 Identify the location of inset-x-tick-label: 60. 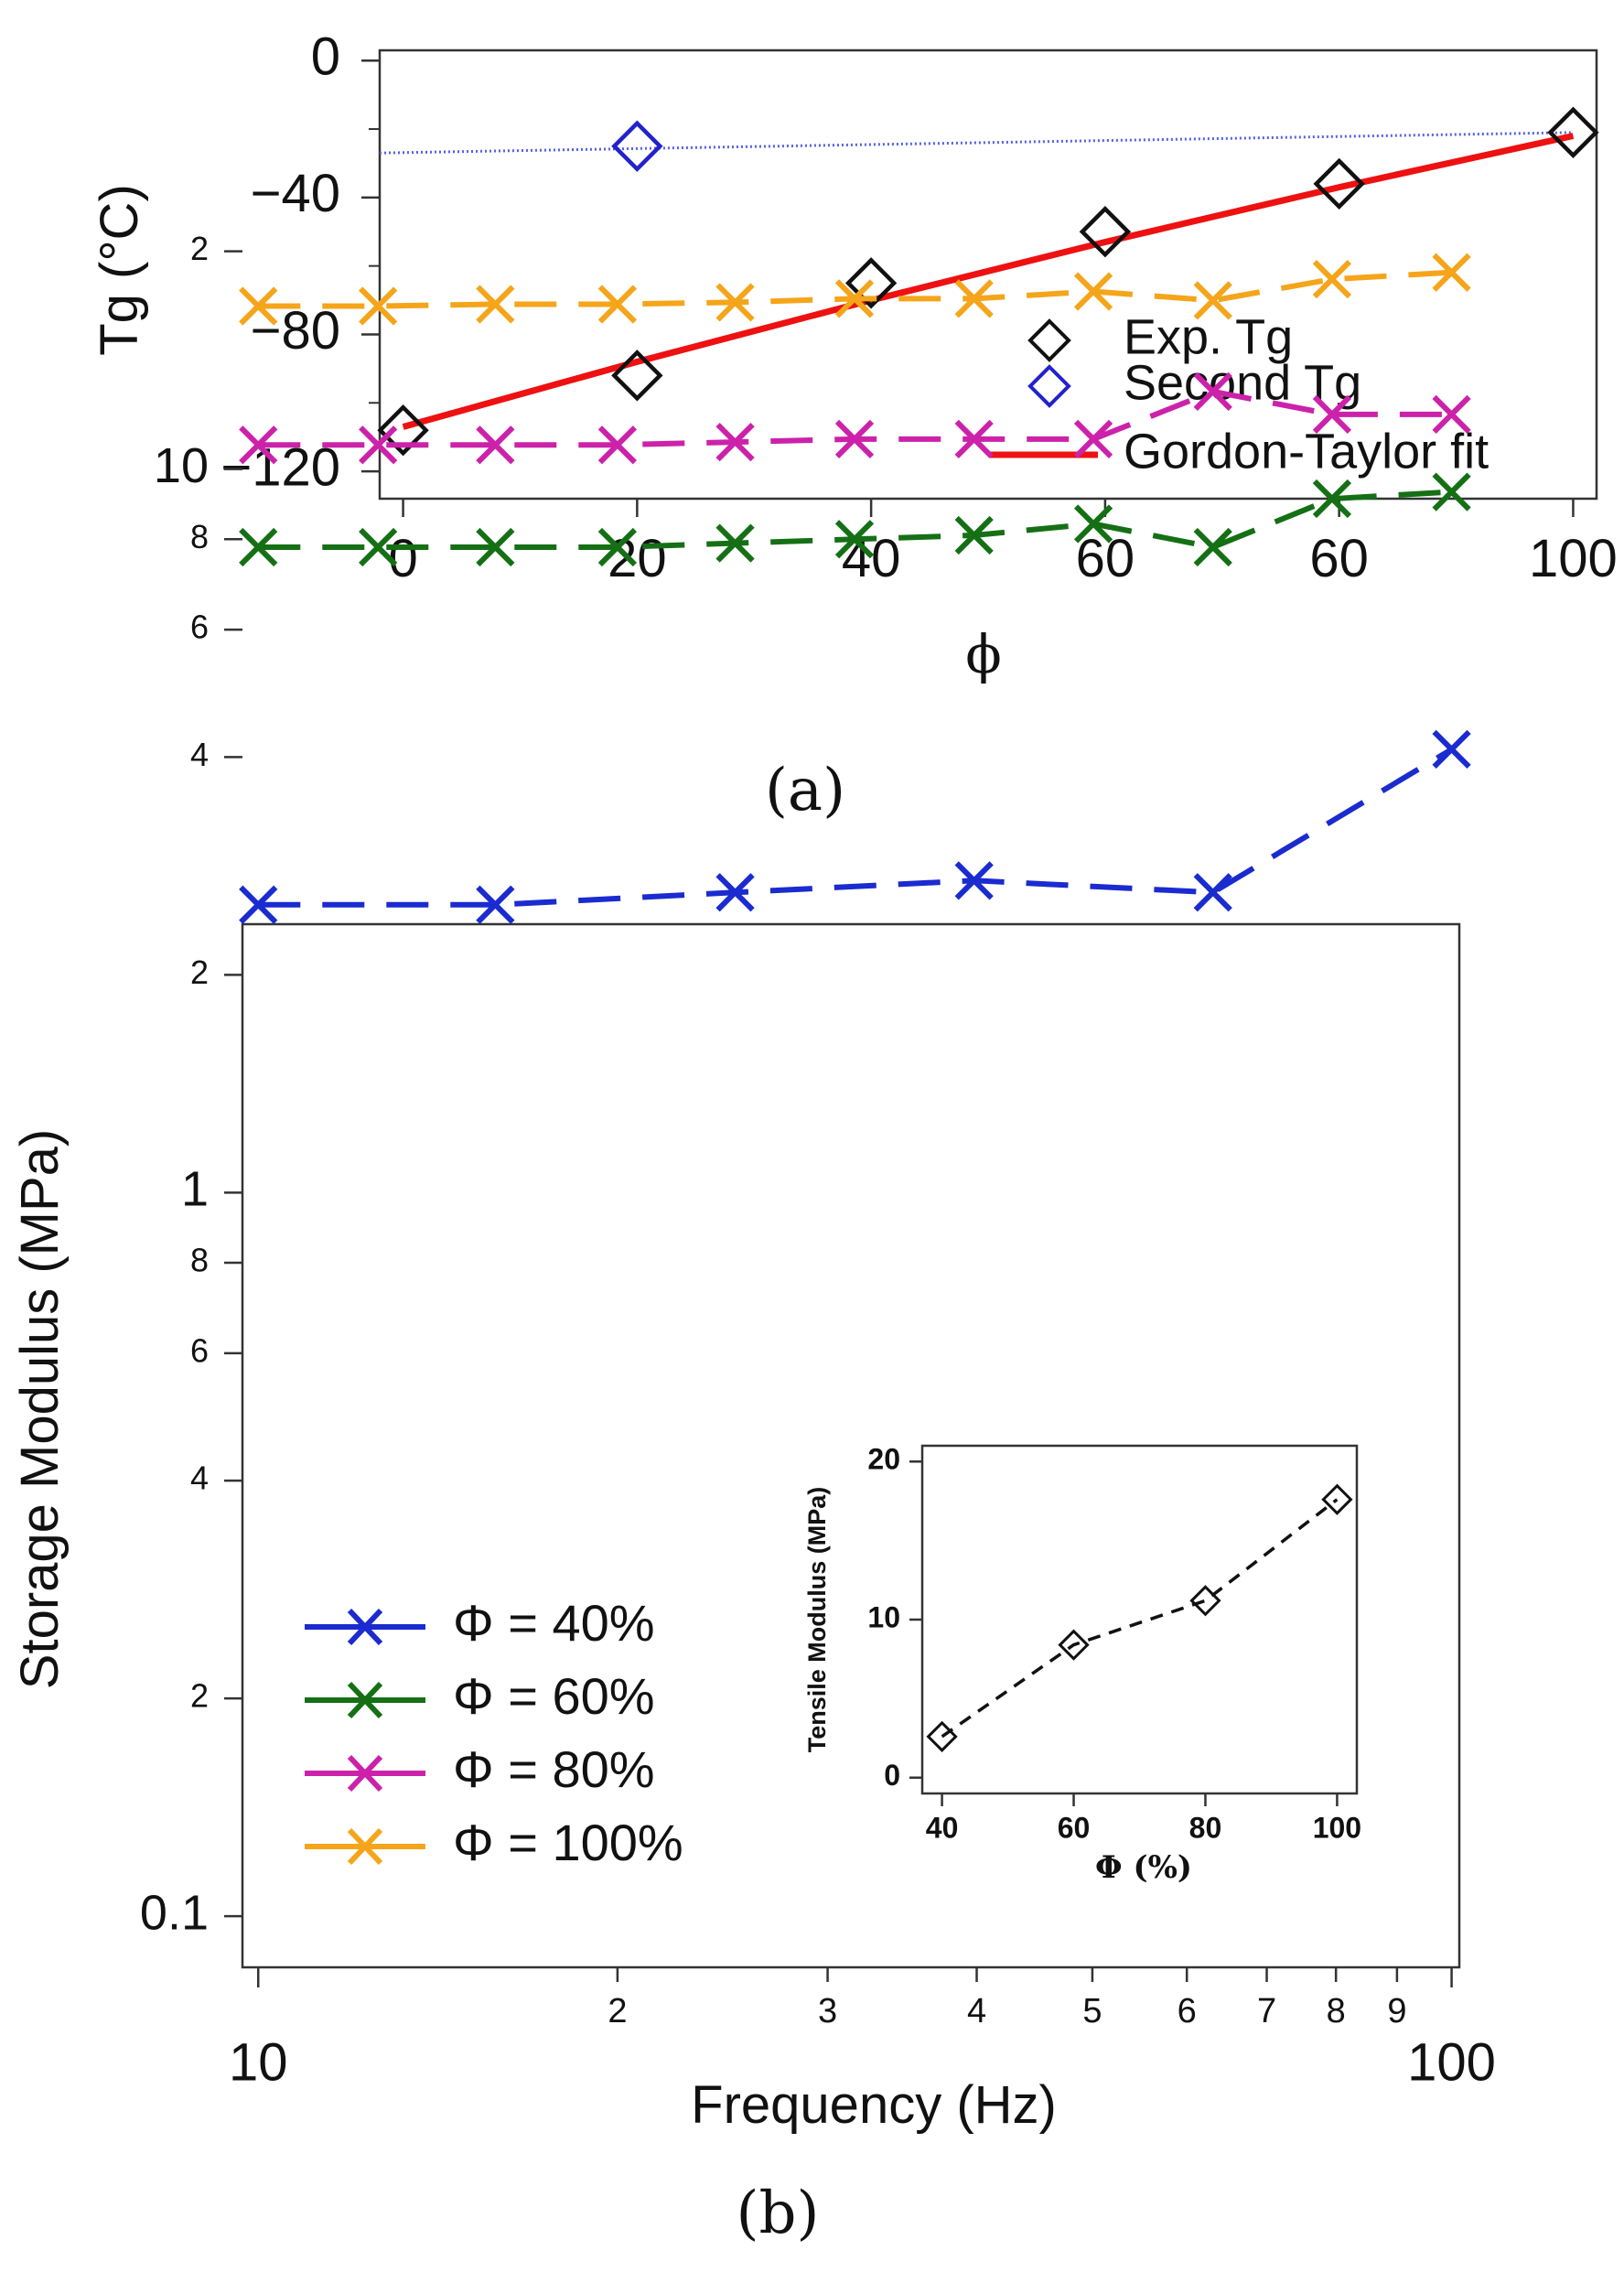
(1074, 1828).